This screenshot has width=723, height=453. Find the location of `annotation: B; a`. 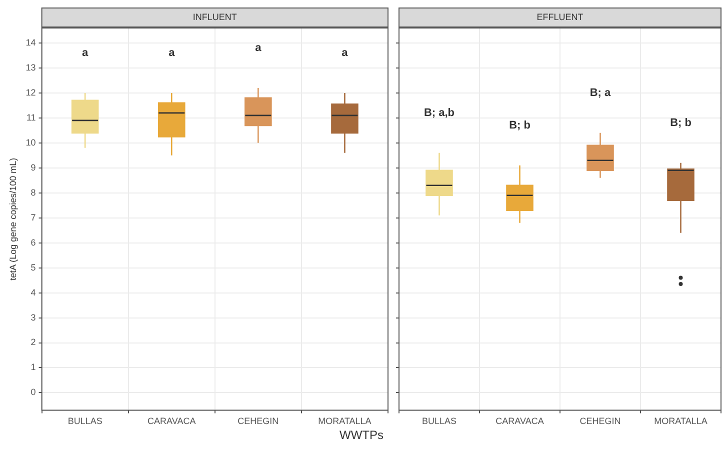

annotation: B; a is located at coordinates (601, 92).